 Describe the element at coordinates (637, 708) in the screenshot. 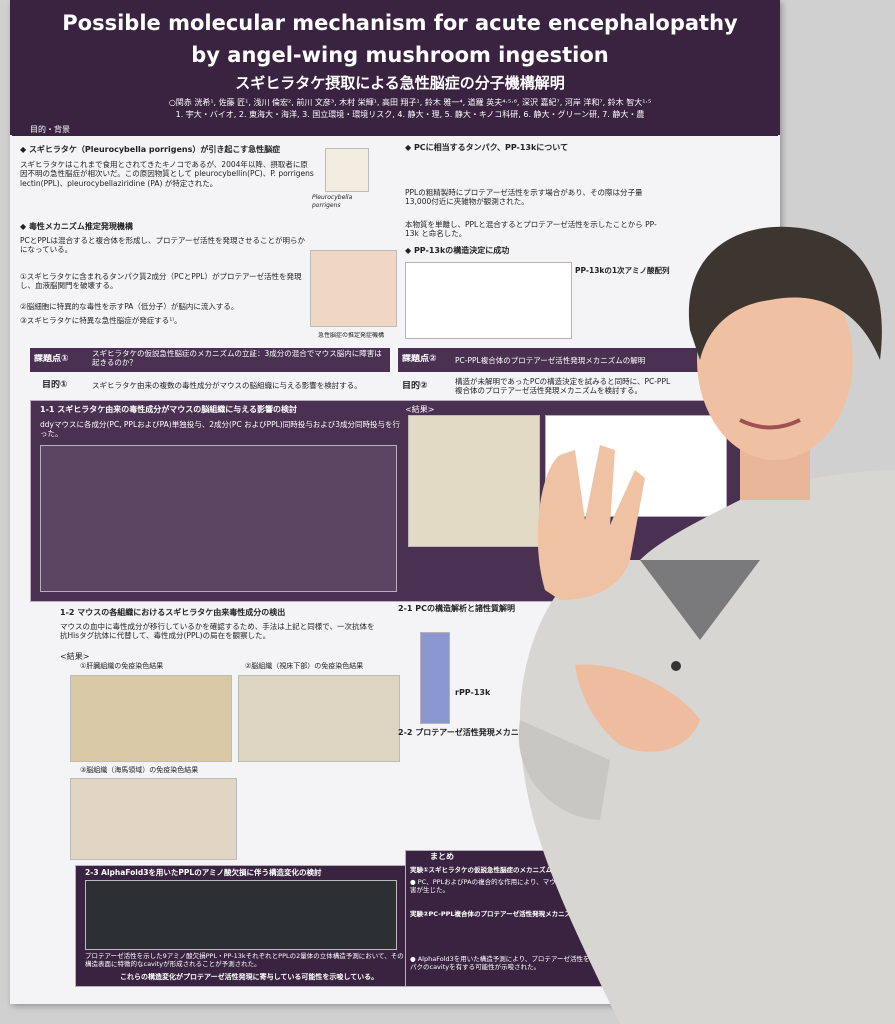

I see `lower-hand` at that location.